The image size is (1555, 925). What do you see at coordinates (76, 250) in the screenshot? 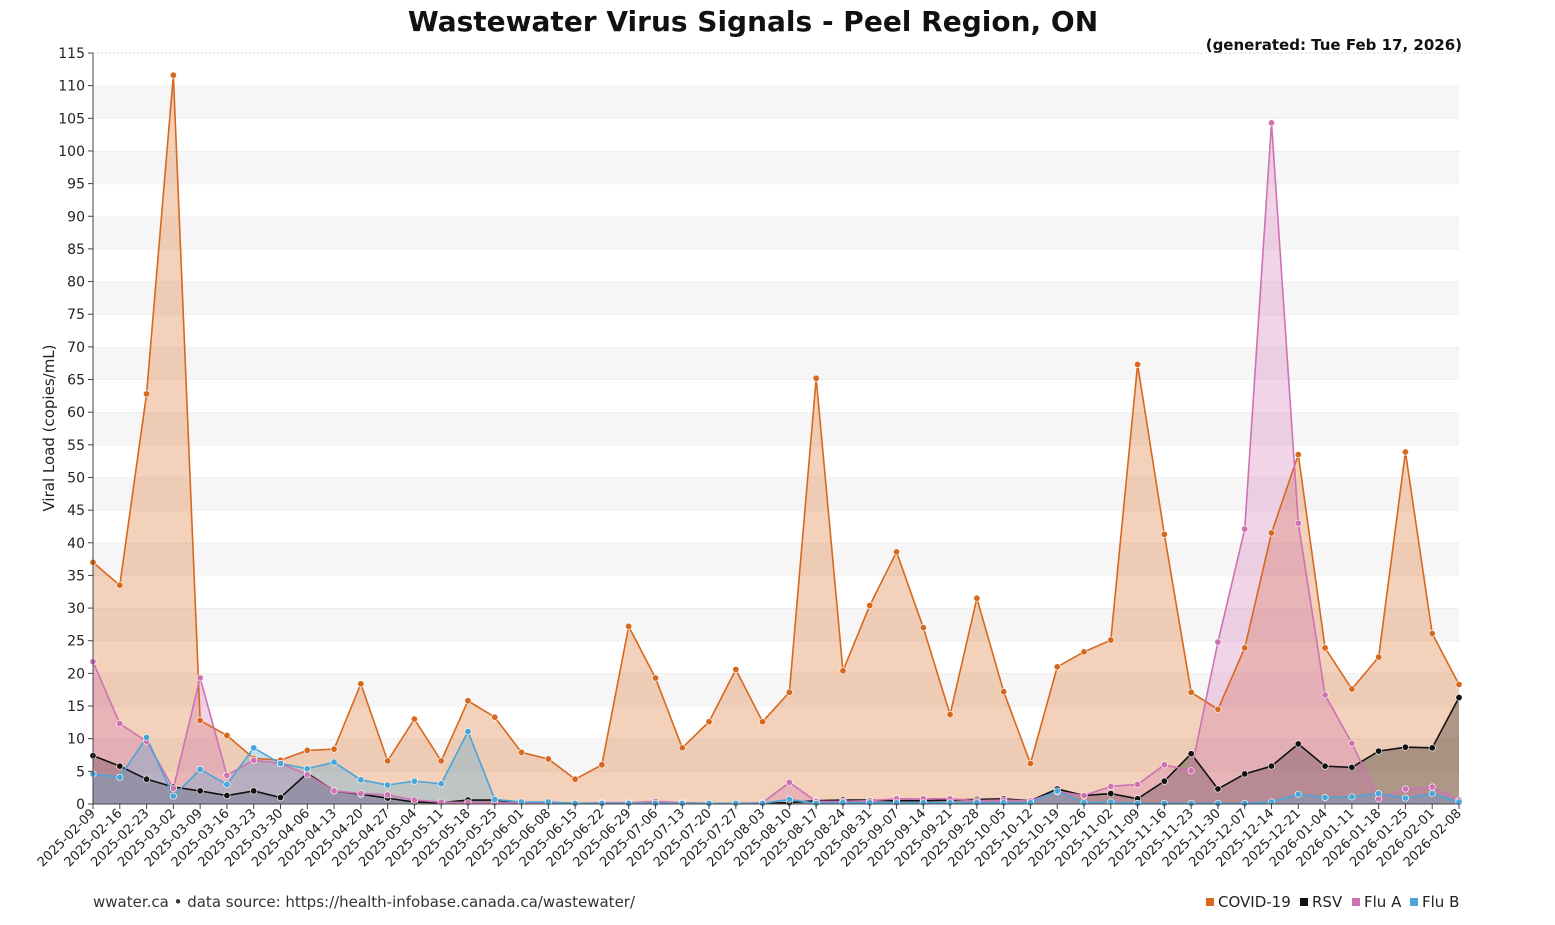
I see `y-tick-label: 85` at bounding box center [76, 250].